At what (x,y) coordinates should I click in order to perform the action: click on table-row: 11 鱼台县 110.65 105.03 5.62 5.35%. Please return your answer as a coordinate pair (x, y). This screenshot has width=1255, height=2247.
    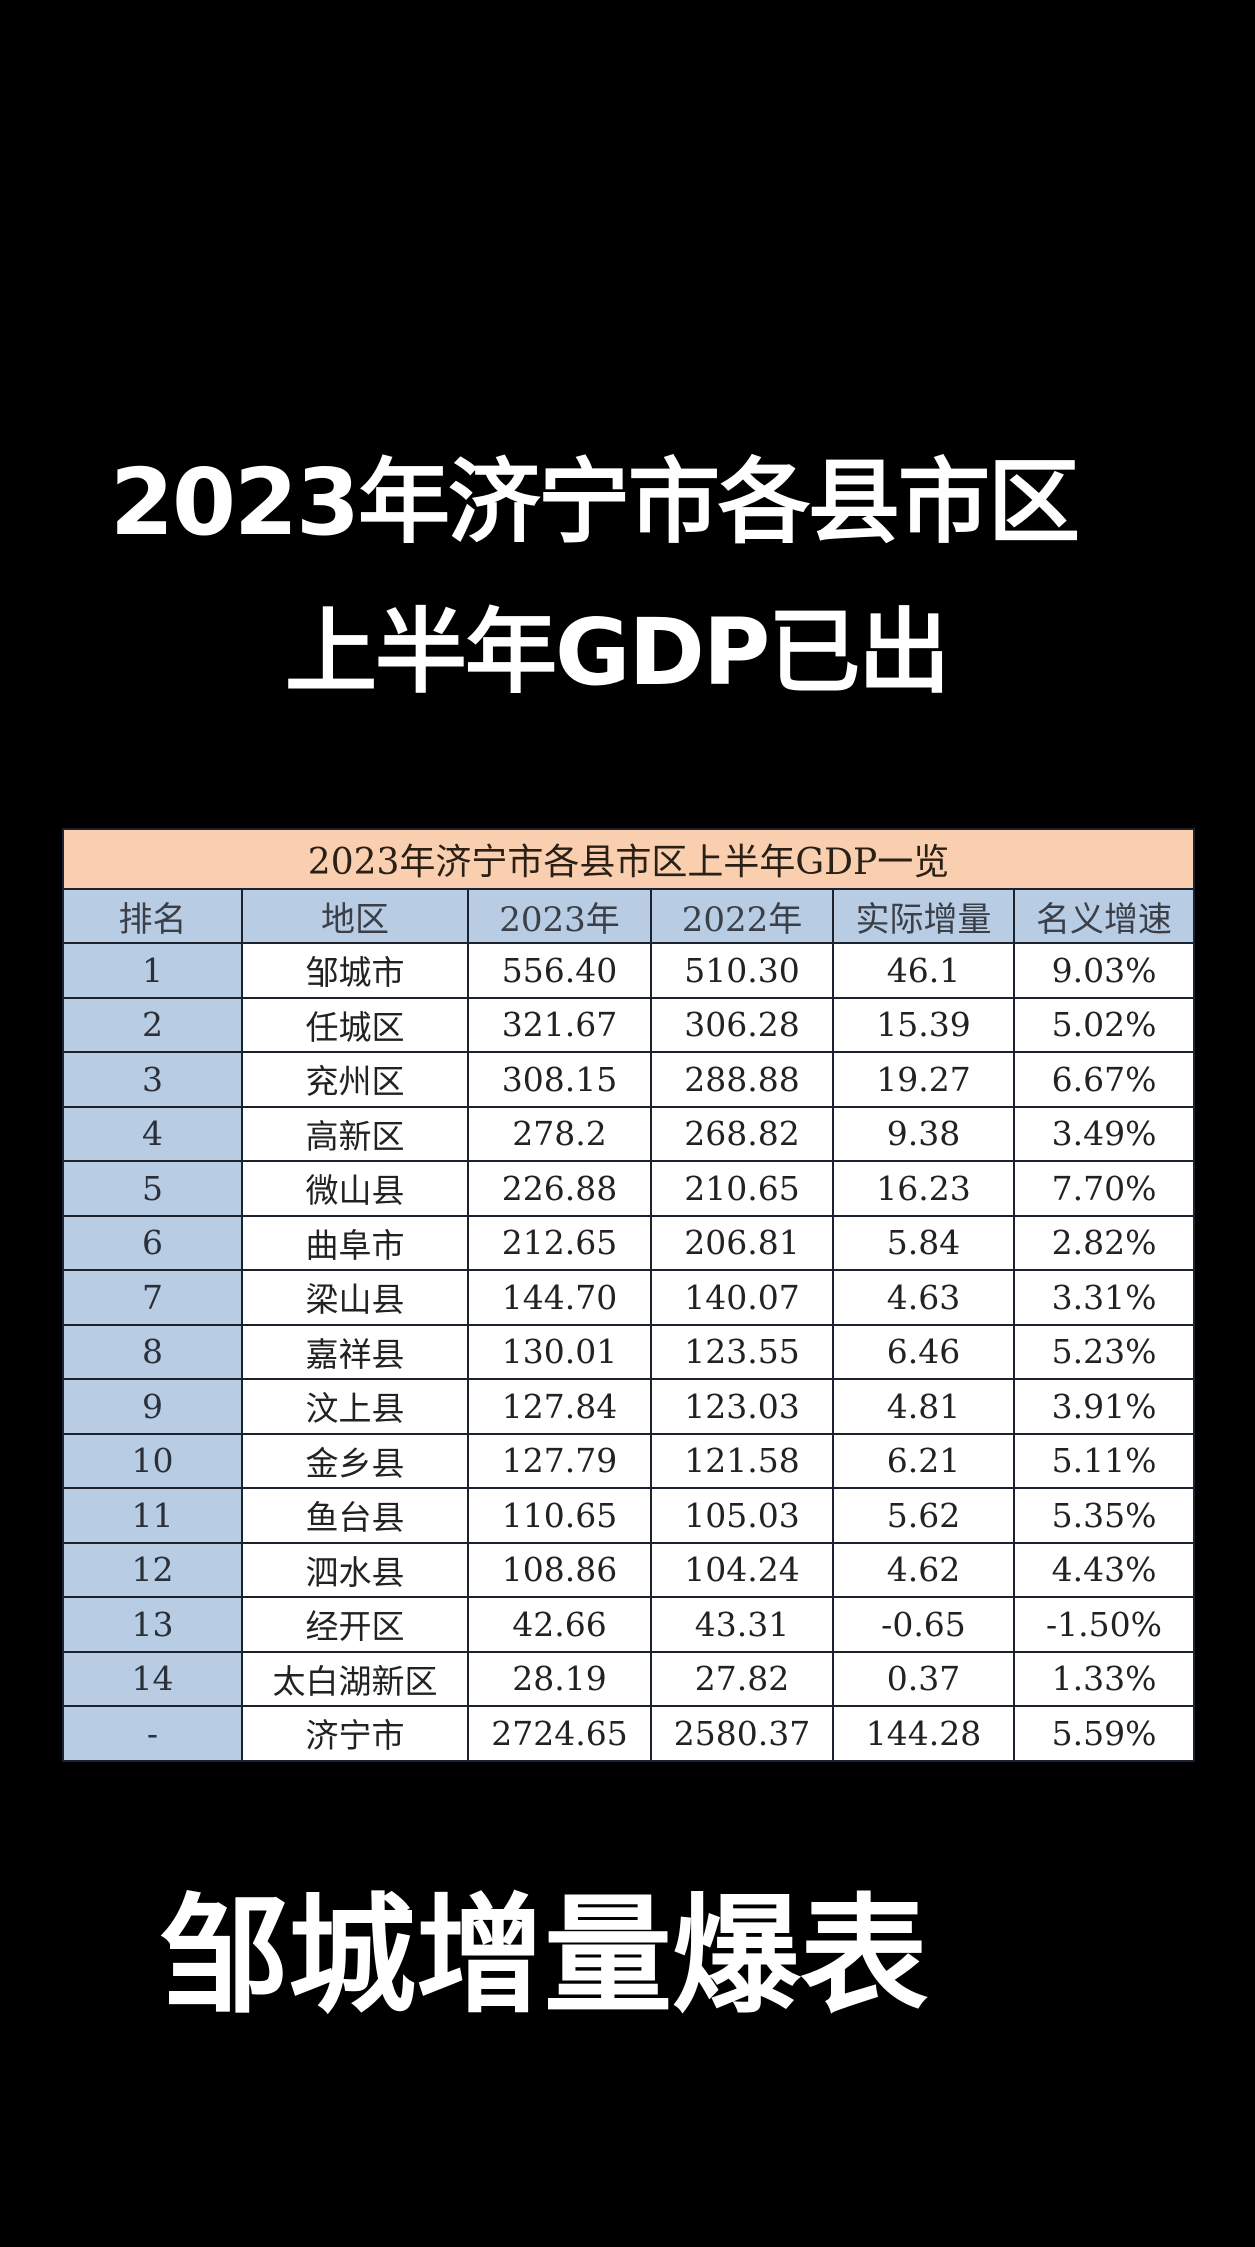
    Looking at the image, I should click on (629, 1515).